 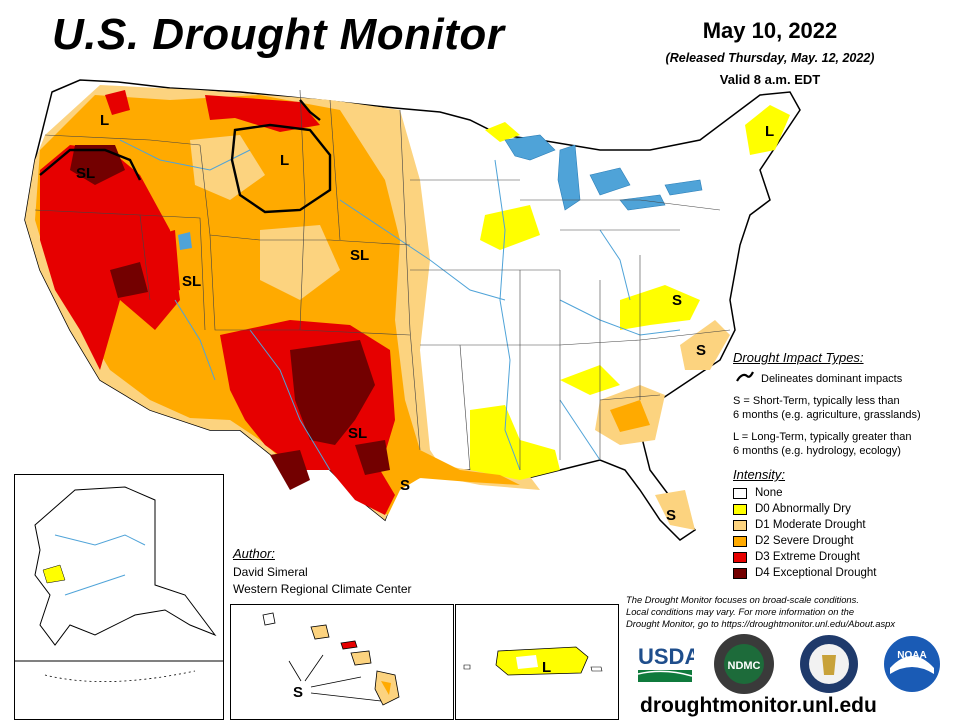 What do you see at coordinates (630, 416) in the screenshot?
I see `d2-southeast` at bounding box center [630, 416].